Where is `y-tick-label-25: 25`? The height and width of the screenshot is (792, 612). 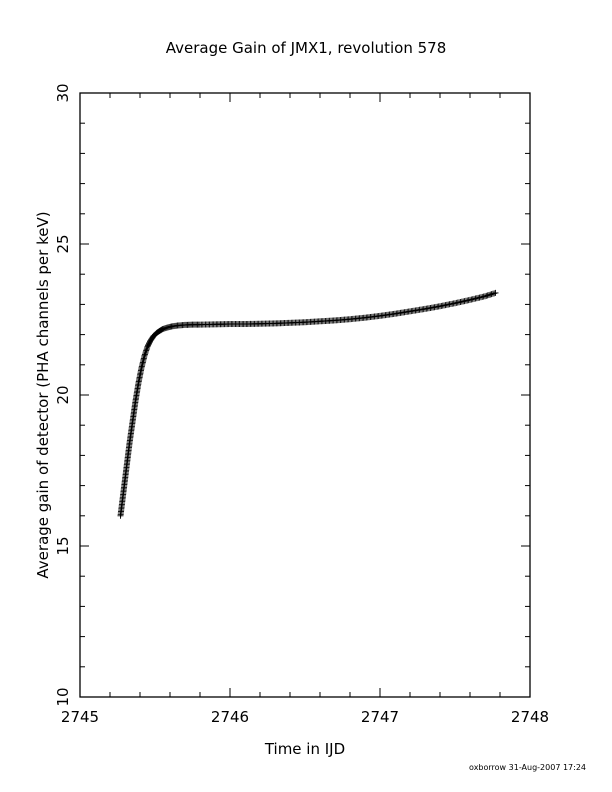
y-tick-label-25: 25 is located at coordinates (63, 243).